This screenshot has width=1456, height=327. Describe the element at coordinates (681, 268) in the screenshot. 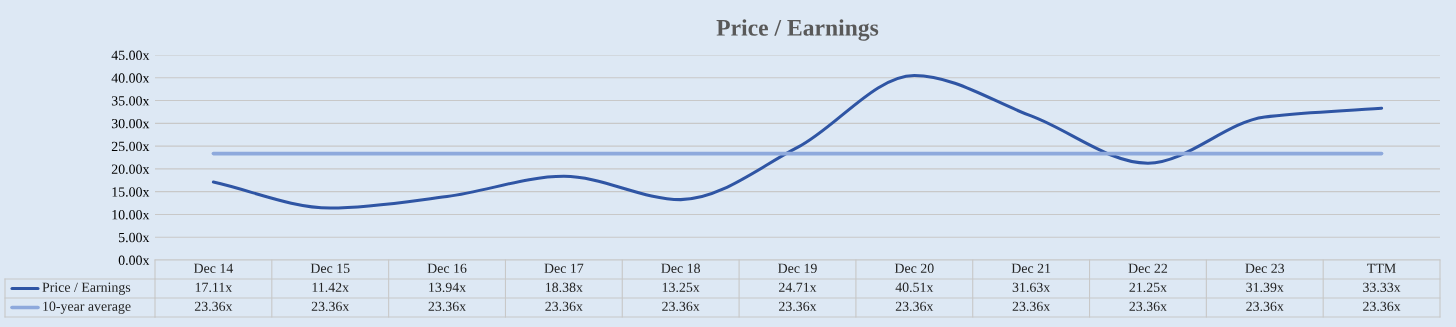

I see `x-tick-label: Dec 18` at that location.